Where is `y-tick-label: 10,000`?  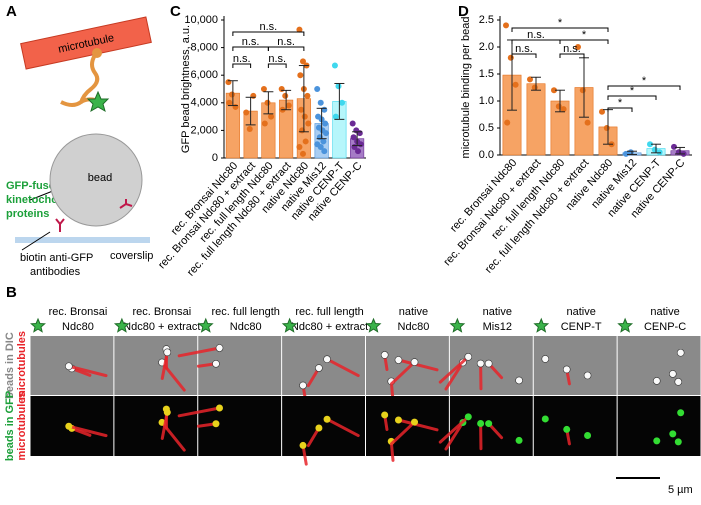
y-tick-label: 10,000 is located at coordinates (201, 20).